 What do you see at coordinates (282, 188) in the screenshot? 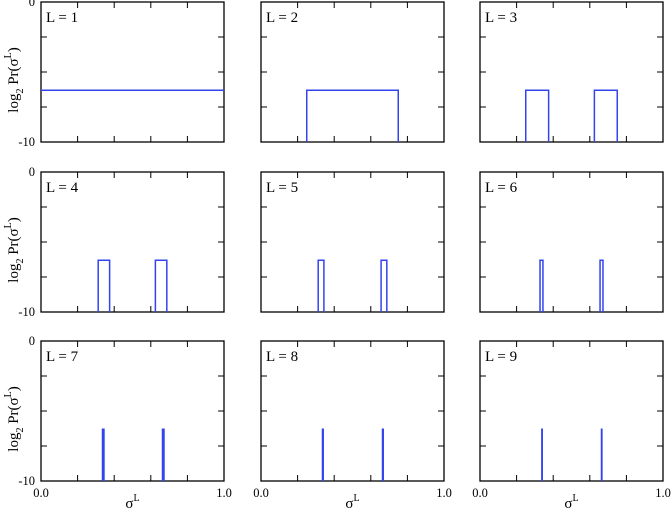
I see `panel-label: L = 5` at bounding box center [282, 188].